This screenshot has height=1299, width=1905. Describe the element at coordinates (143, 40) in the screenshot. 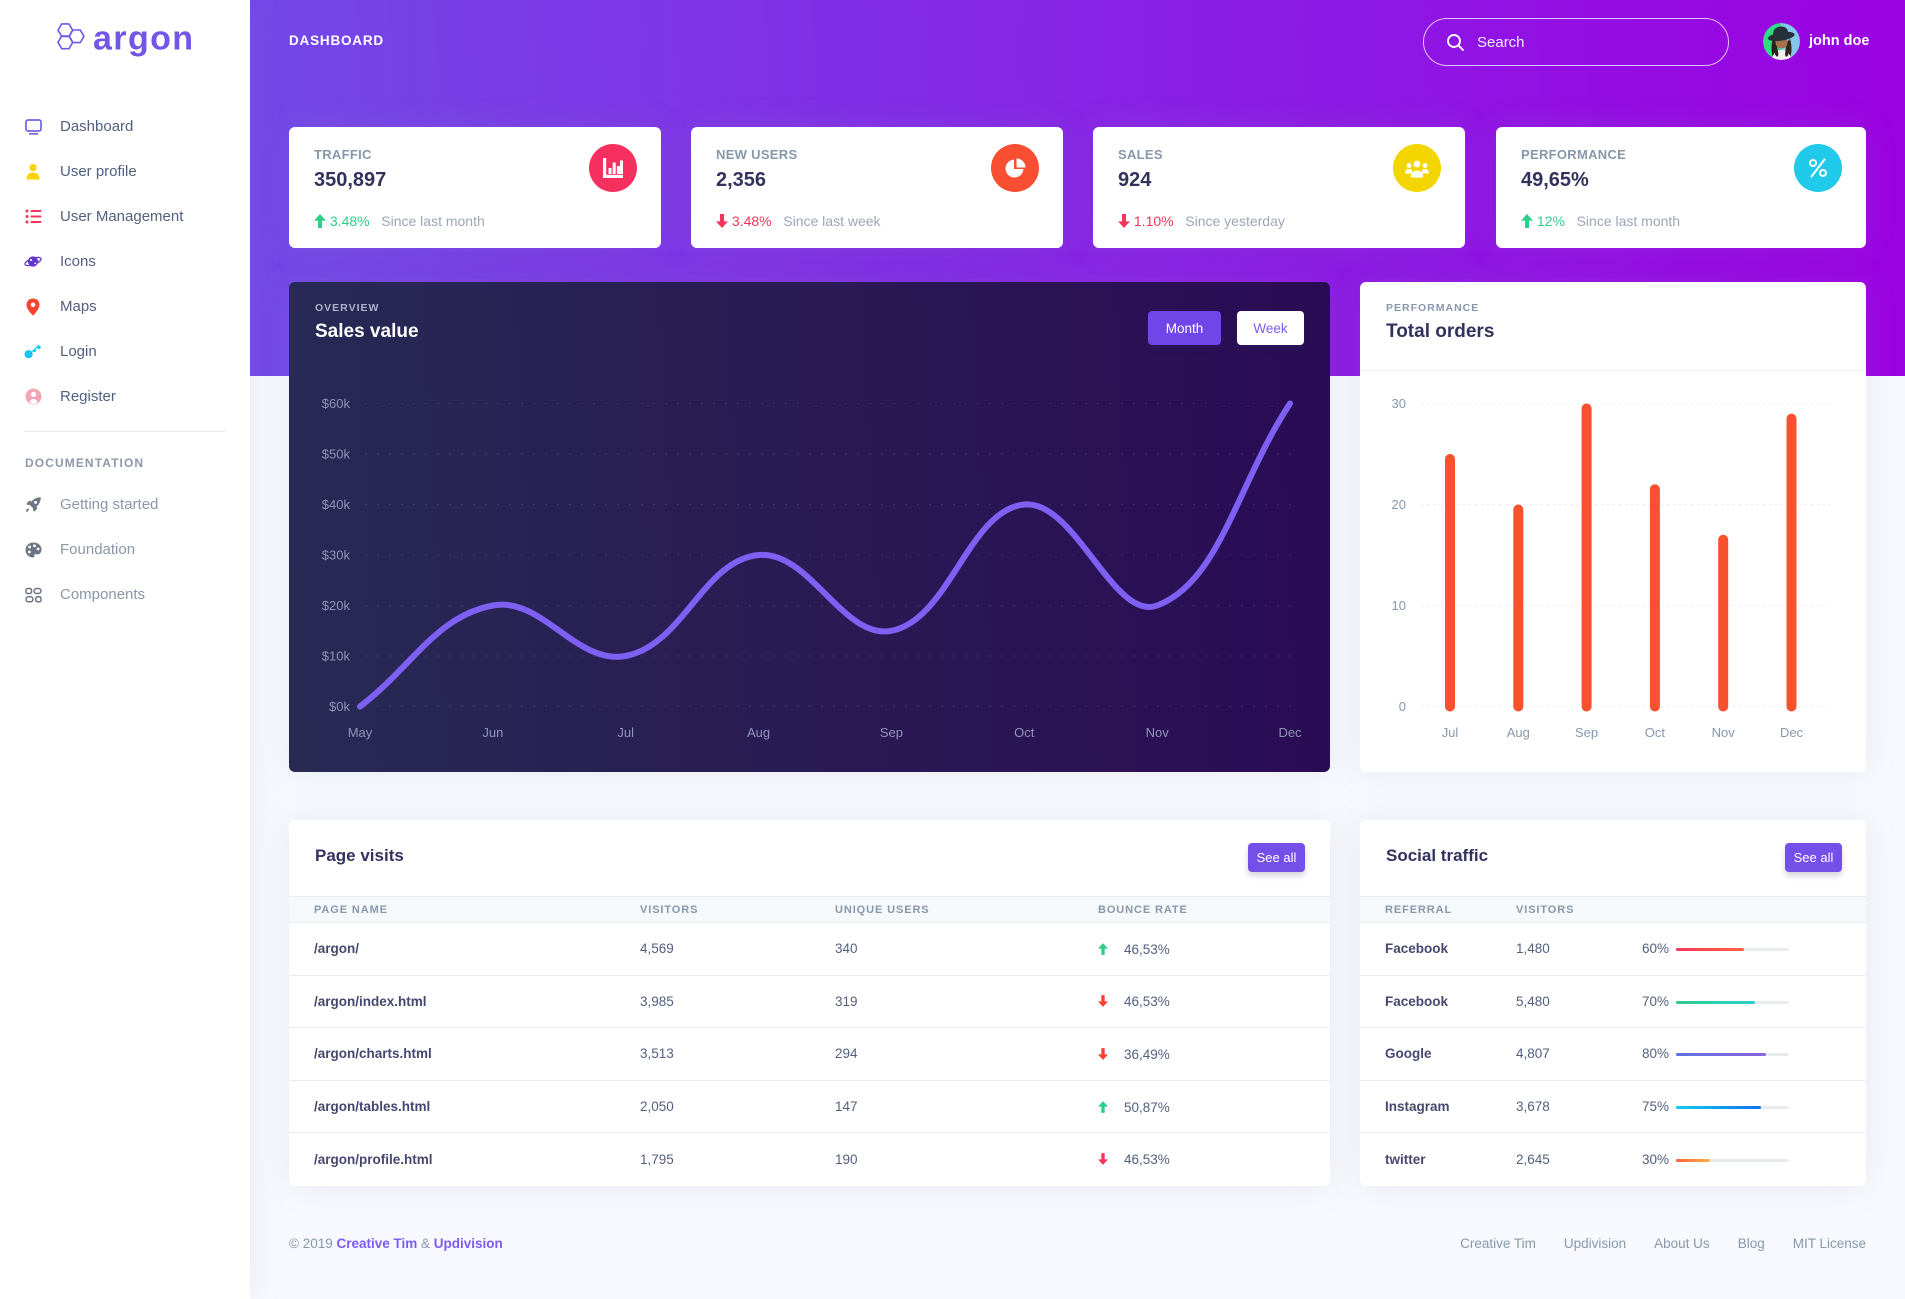

I see `svg-text: argon` at that location.